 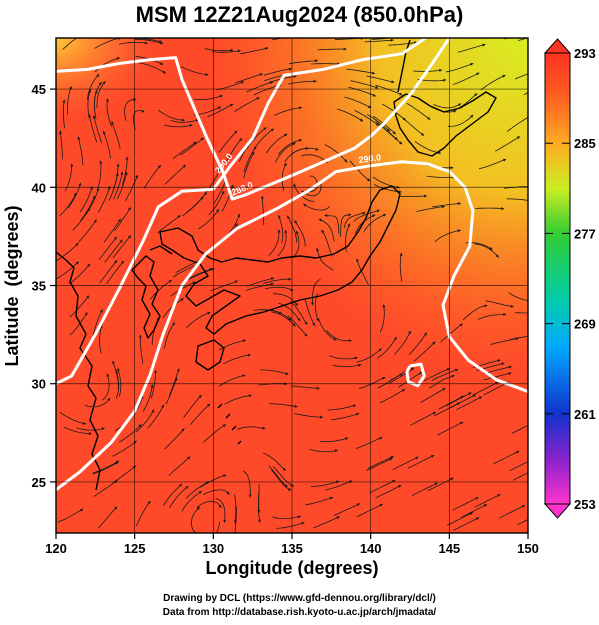 What do you see at coordinates (528, 548) in the screenshot?
I see `x-tick-label: 150` at bounding box center [528, 548].